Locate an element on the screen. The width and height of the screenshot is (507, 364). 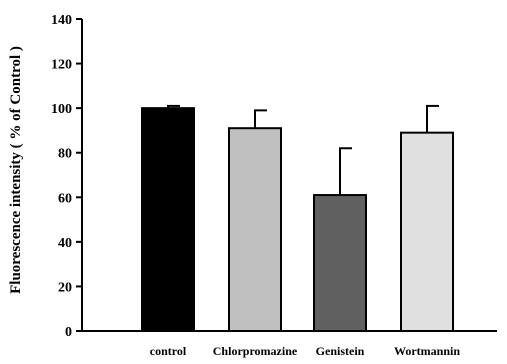
x-tick-label: Genistein is located at coordinates (340, 351).